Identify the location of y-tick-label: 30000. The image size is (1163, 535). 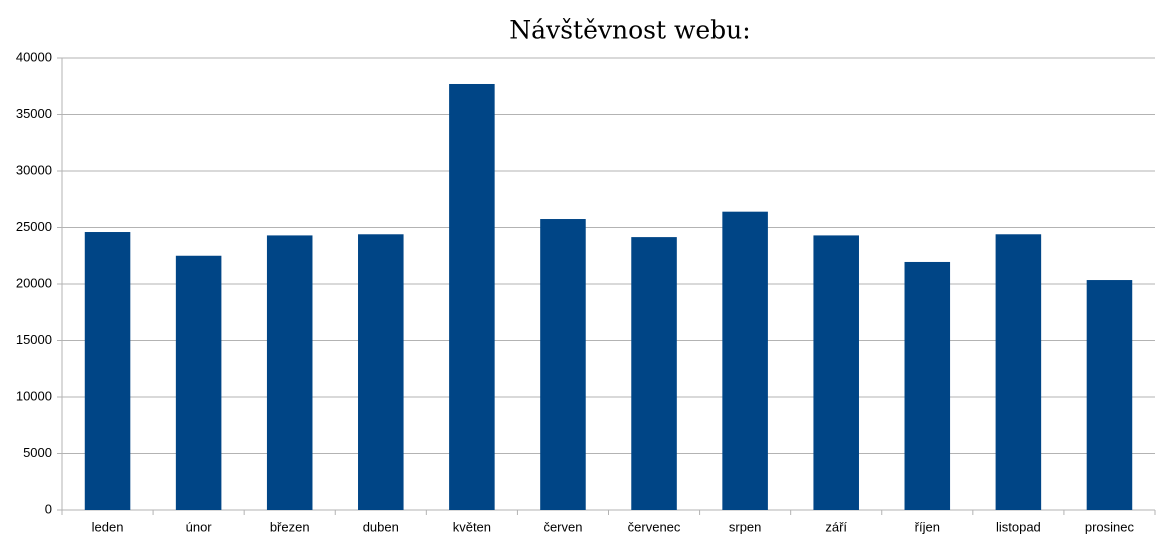
(34, 169).